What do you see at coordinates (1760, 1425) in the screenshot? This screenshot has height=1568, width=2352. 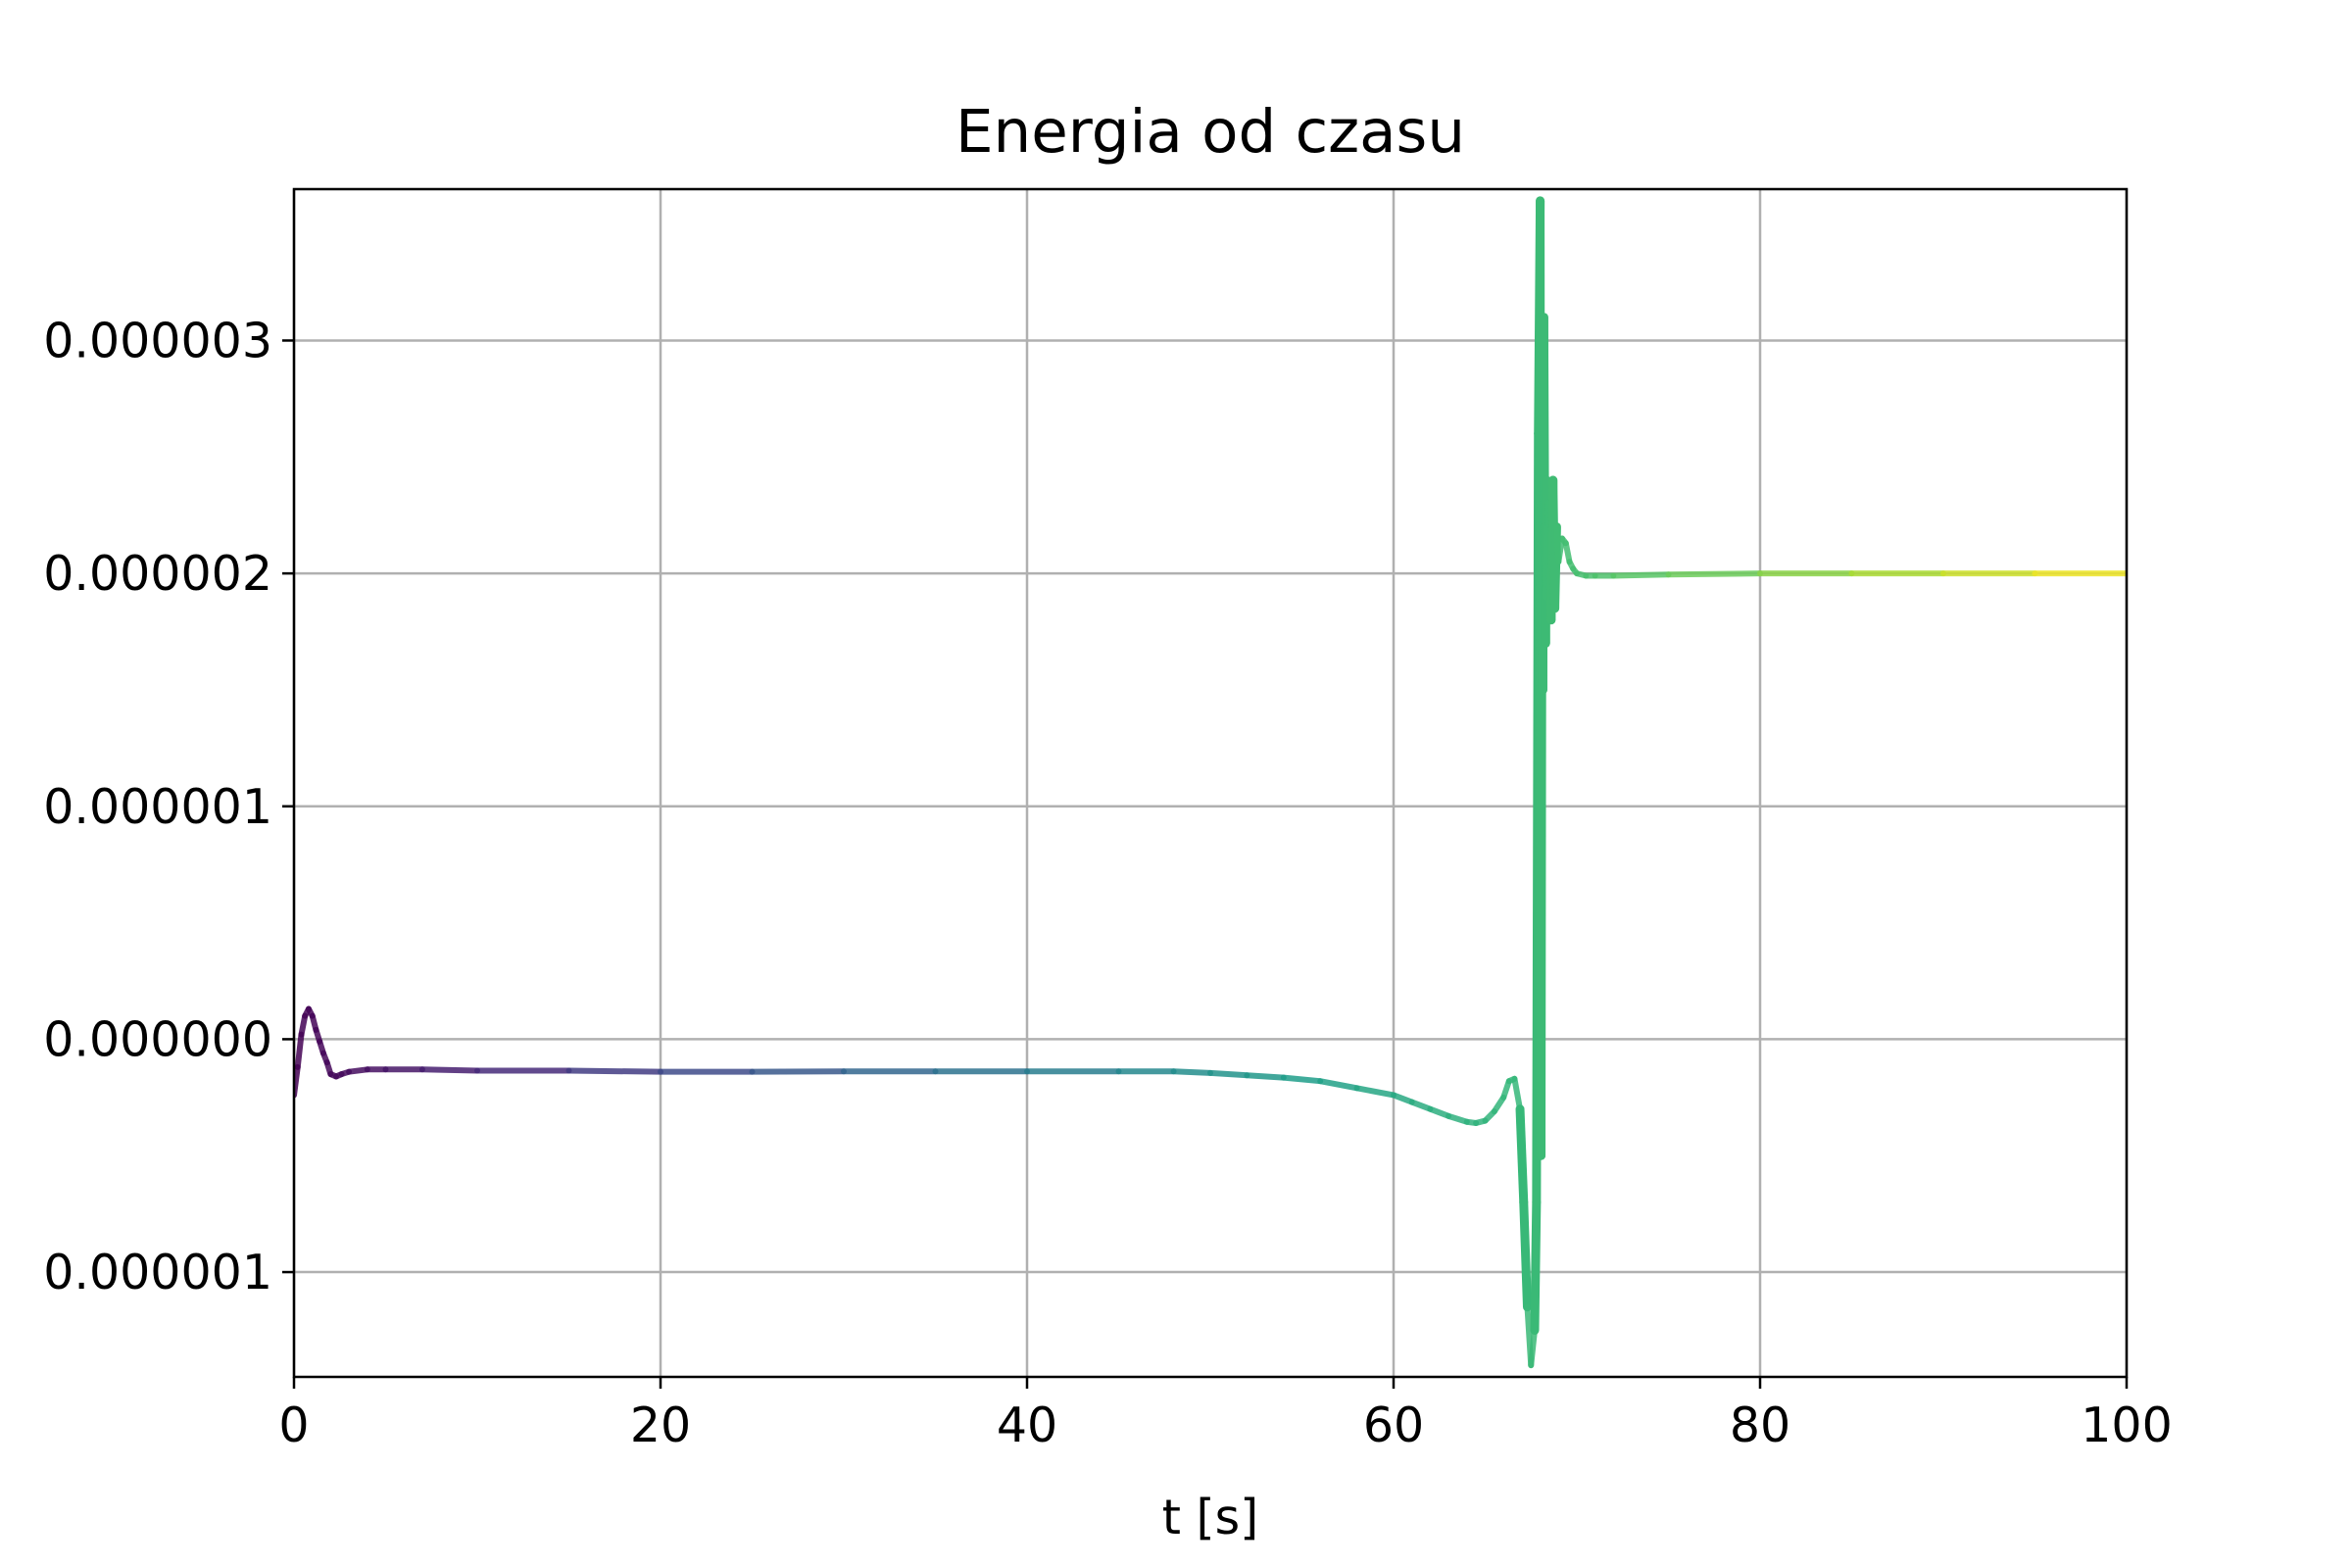 I see `x-tick-label: 80` at bounding box center [1760, 1425].